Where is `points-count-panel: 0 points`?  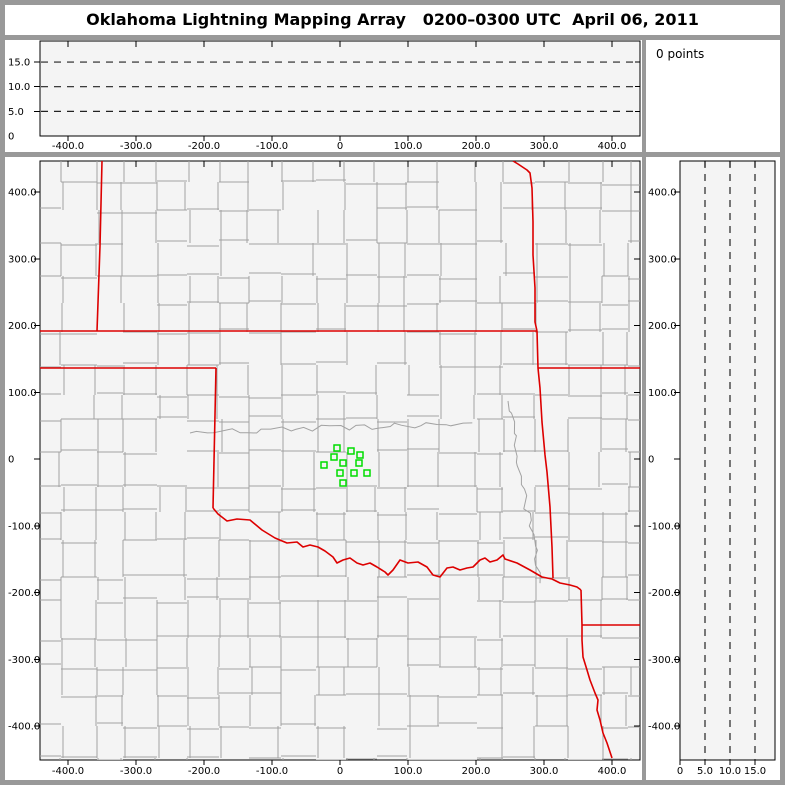 points-count-panel: 0 points is located at coordinates (713, 96).